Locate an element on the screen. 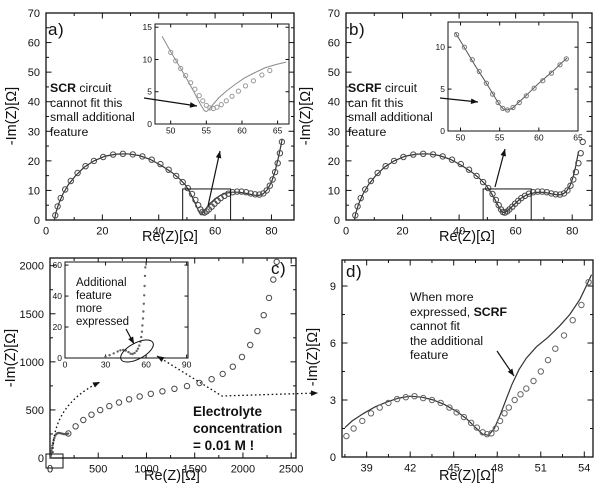  annotation-arrow-line is located at coordinates (214, 178).